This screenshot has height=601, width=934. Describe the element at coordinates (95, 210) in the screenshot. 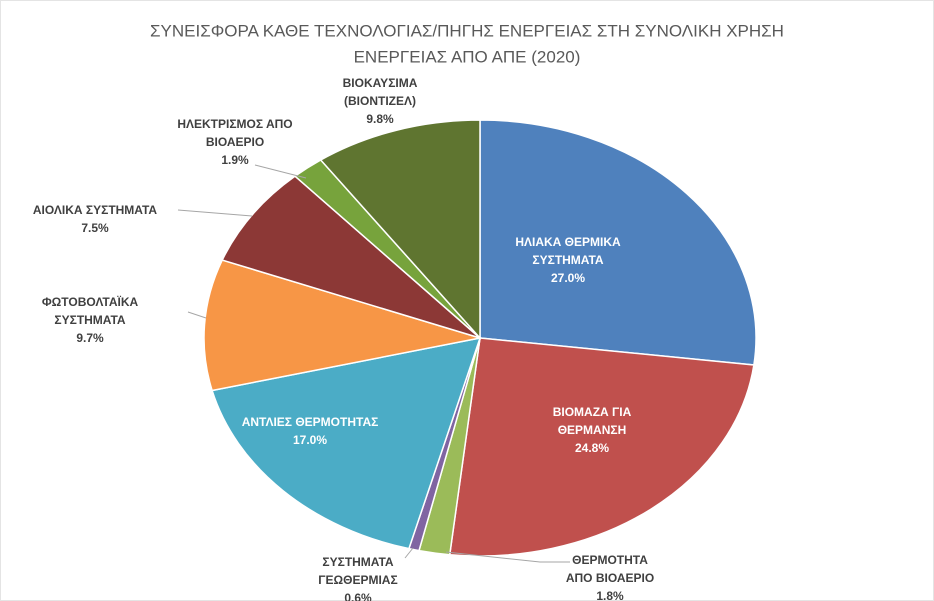

I see `slice-label: ΑΙΟΛΙΚΑ ΣΥΣΤΗΜΑΤΑ` at that location.